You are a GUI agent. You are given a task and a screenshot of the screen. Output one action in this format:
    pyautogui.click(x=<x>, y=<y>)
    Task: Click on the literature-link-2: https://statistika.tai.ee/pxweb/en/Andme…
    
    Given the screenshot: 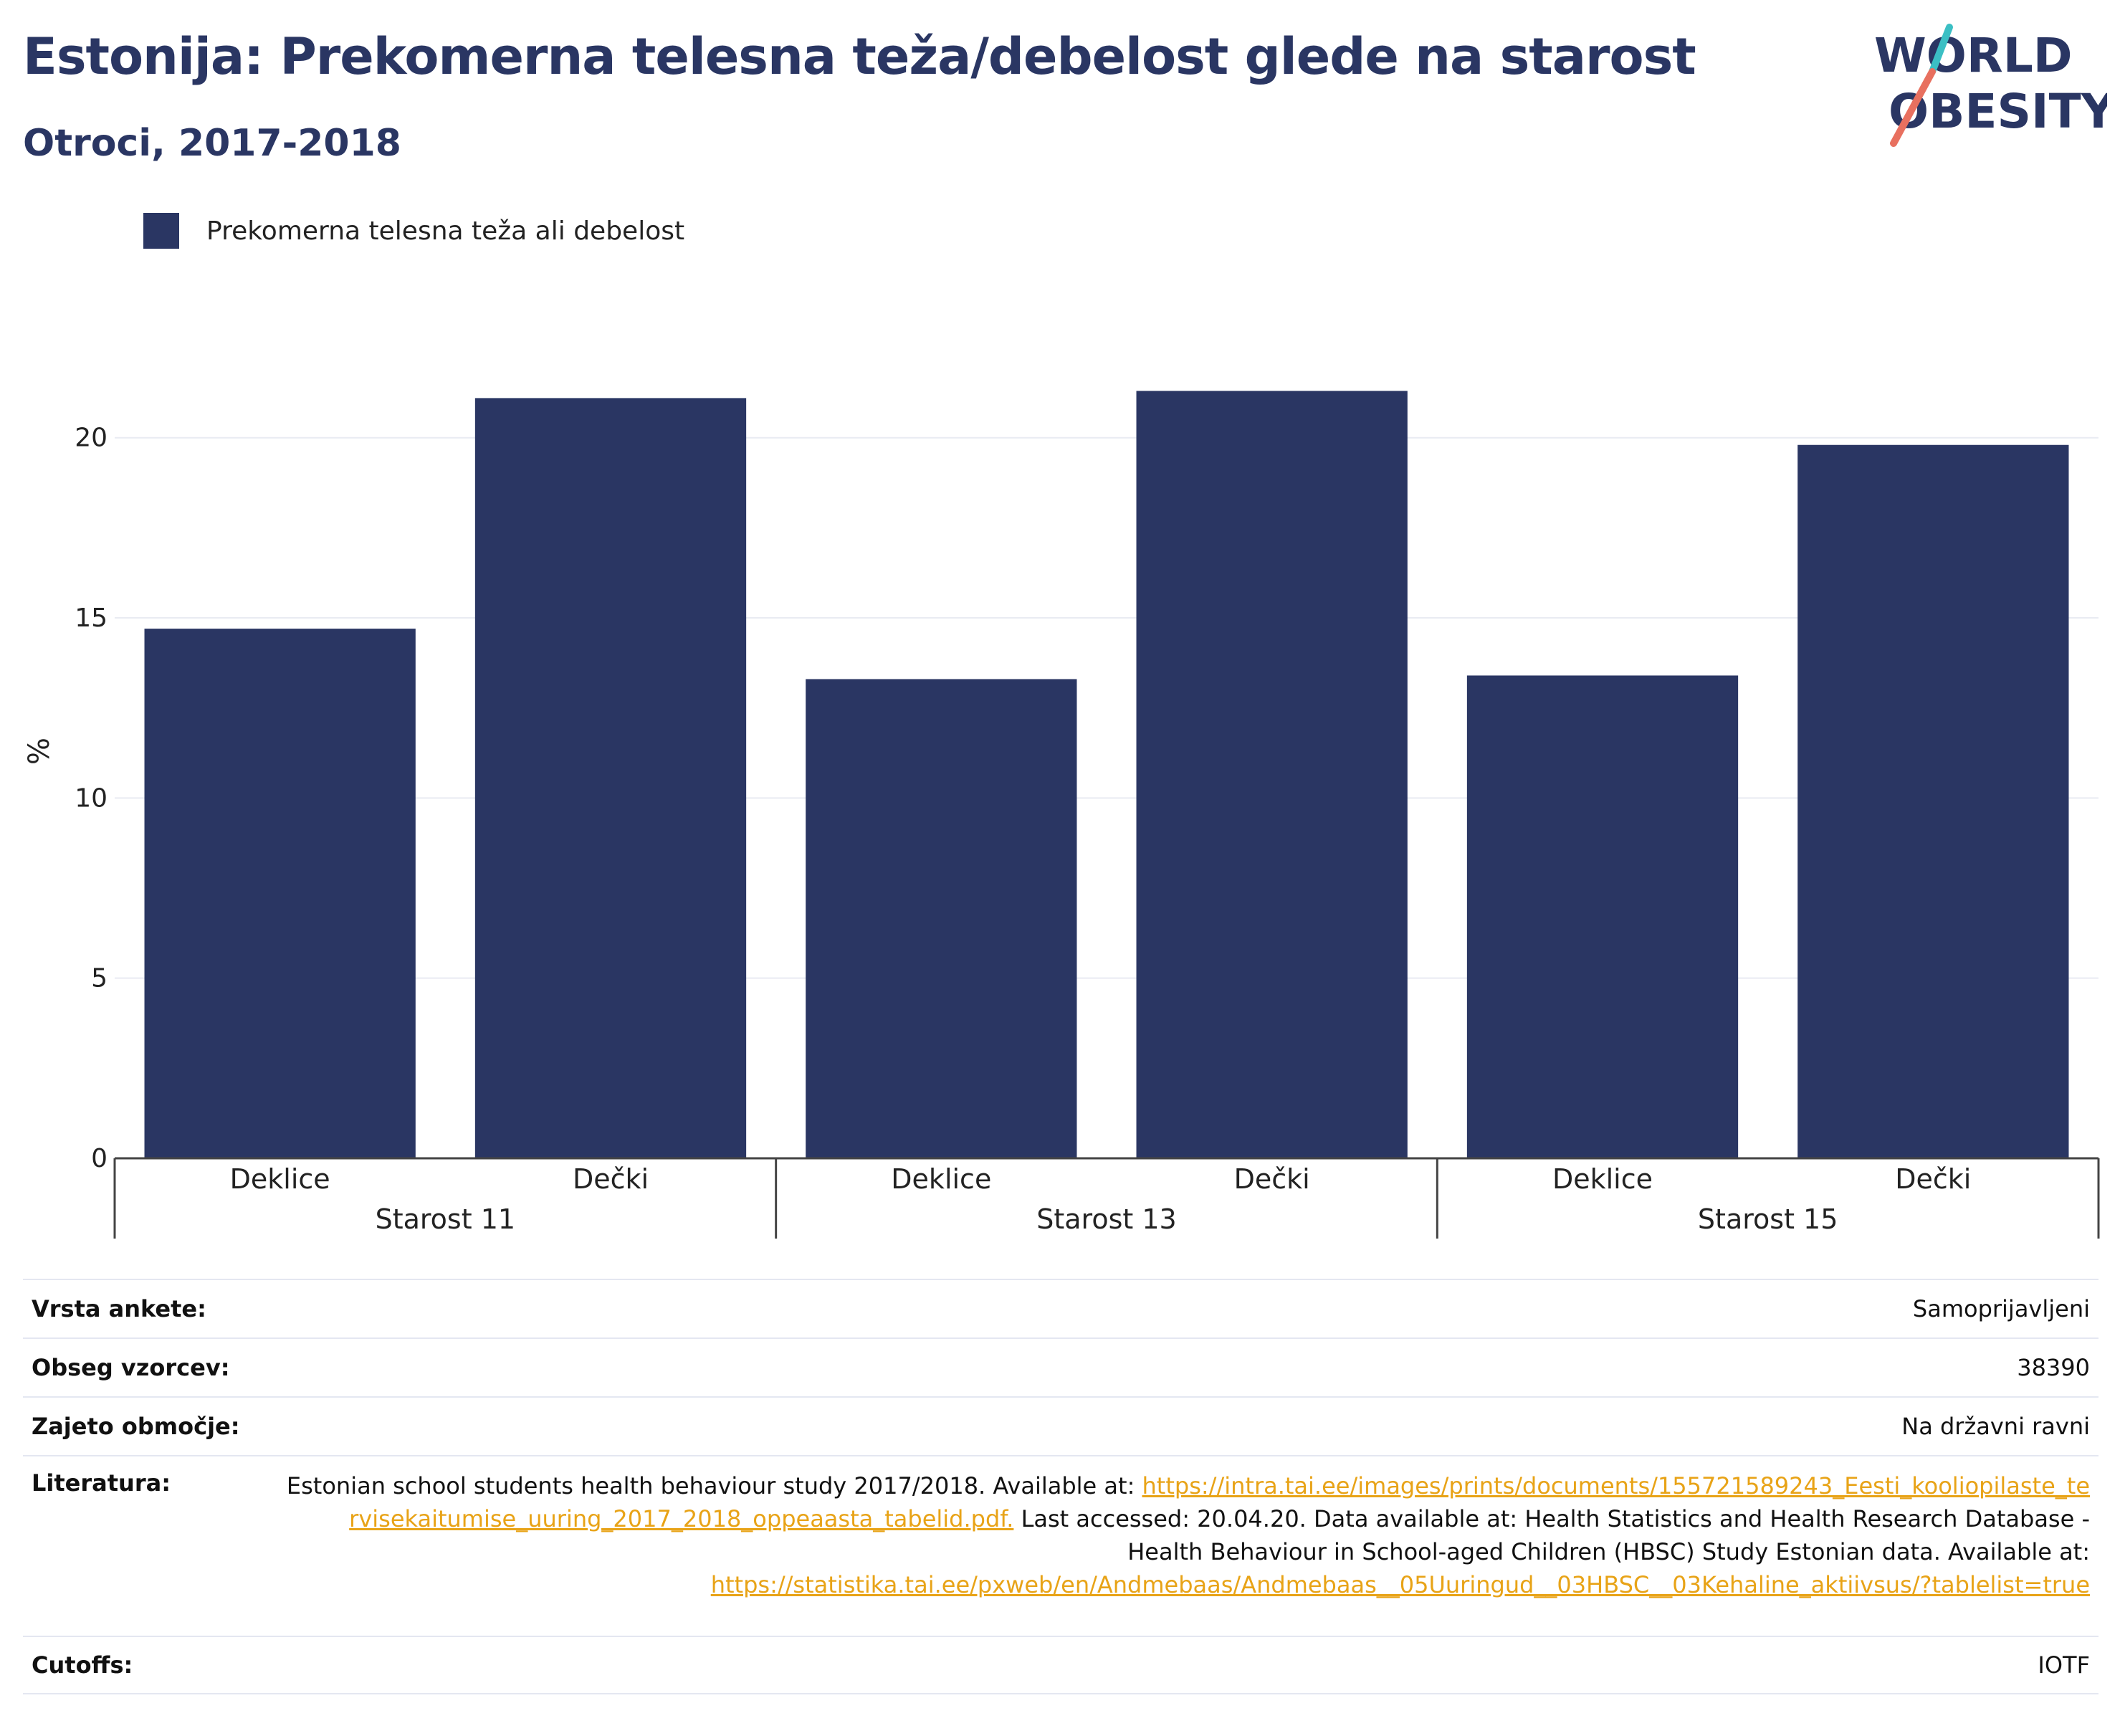 What is the action you would take?
    pyautogui.click(x=1400, y=1584)
    